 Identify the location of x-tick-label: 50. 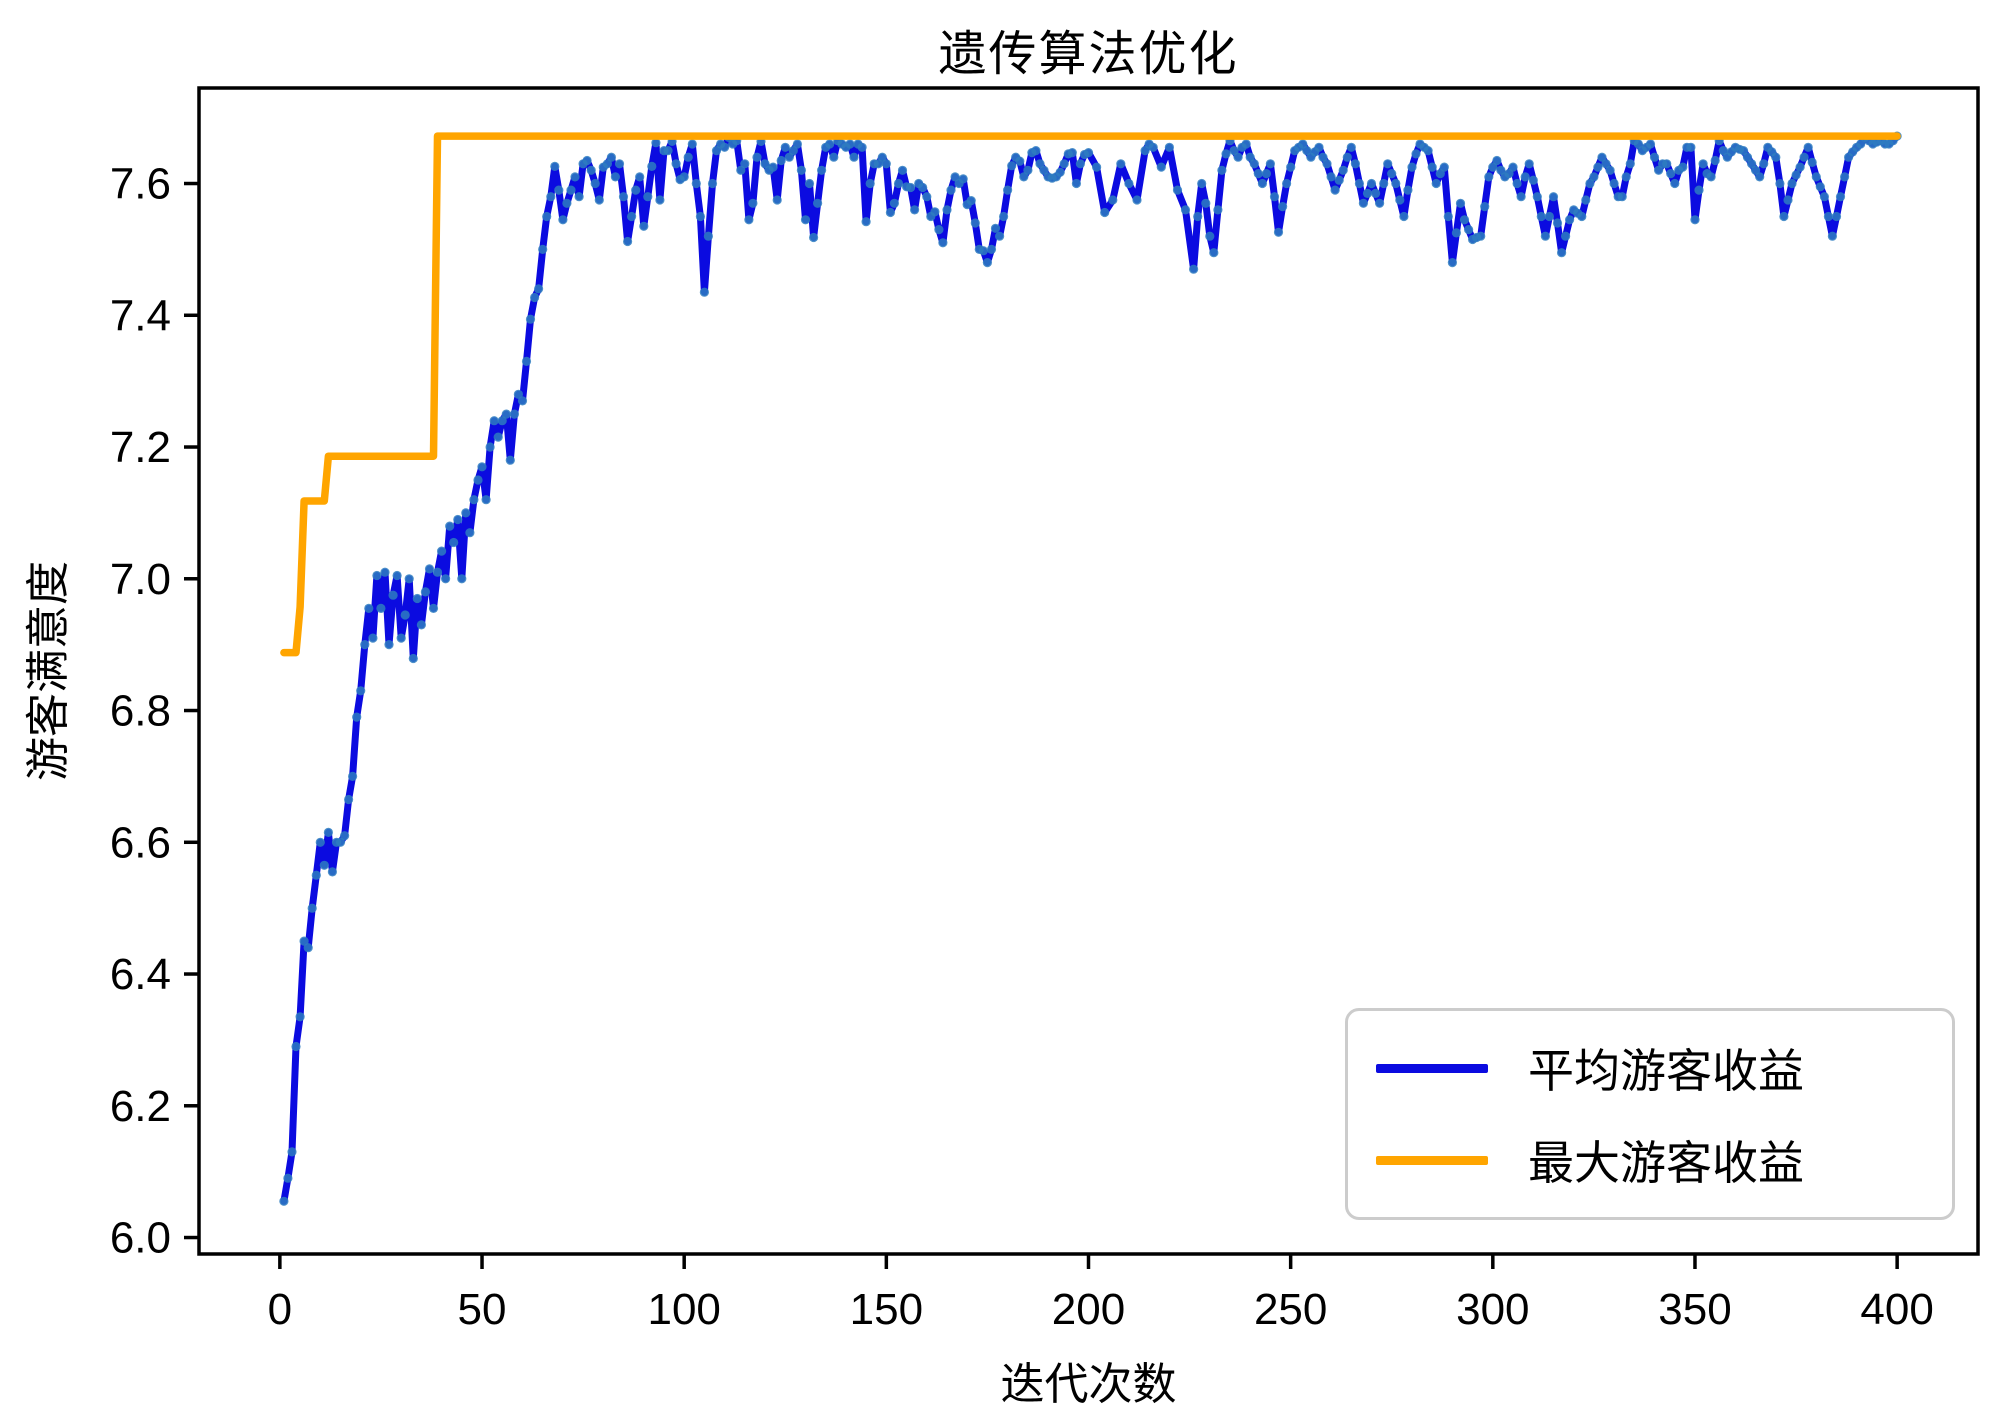
(482, 1309).